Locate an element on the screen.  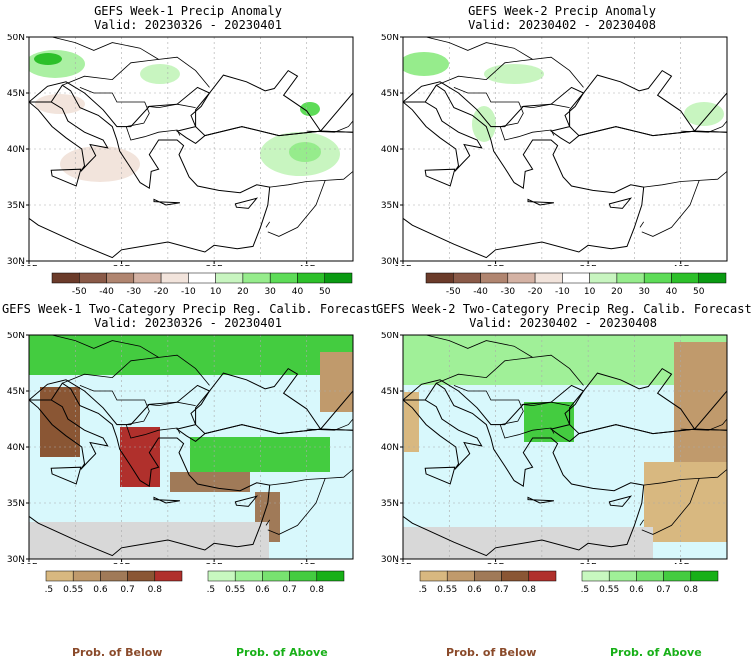
above-colorbar-1: 0.5 0.55 0.6 0.7 0.8 is located at coordinates (275, 582).